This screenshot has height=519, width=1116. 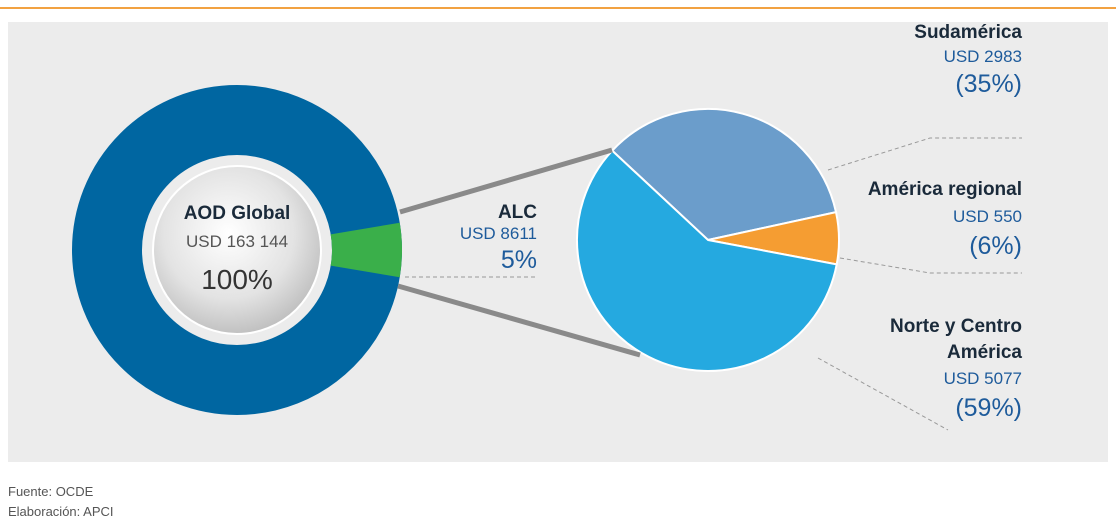 I want to click on donut-percent: 100%, so click(x=237, y=279).